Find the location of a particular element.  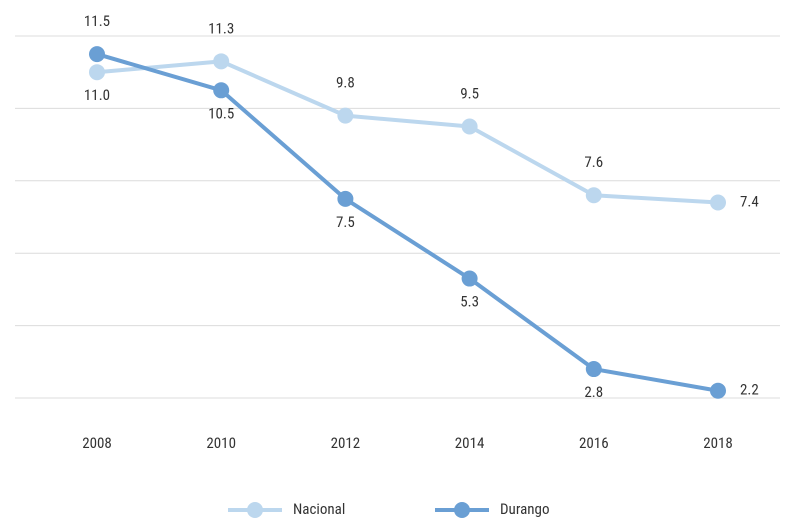

data-label: 11.5 is located at coordinates (97, 21).